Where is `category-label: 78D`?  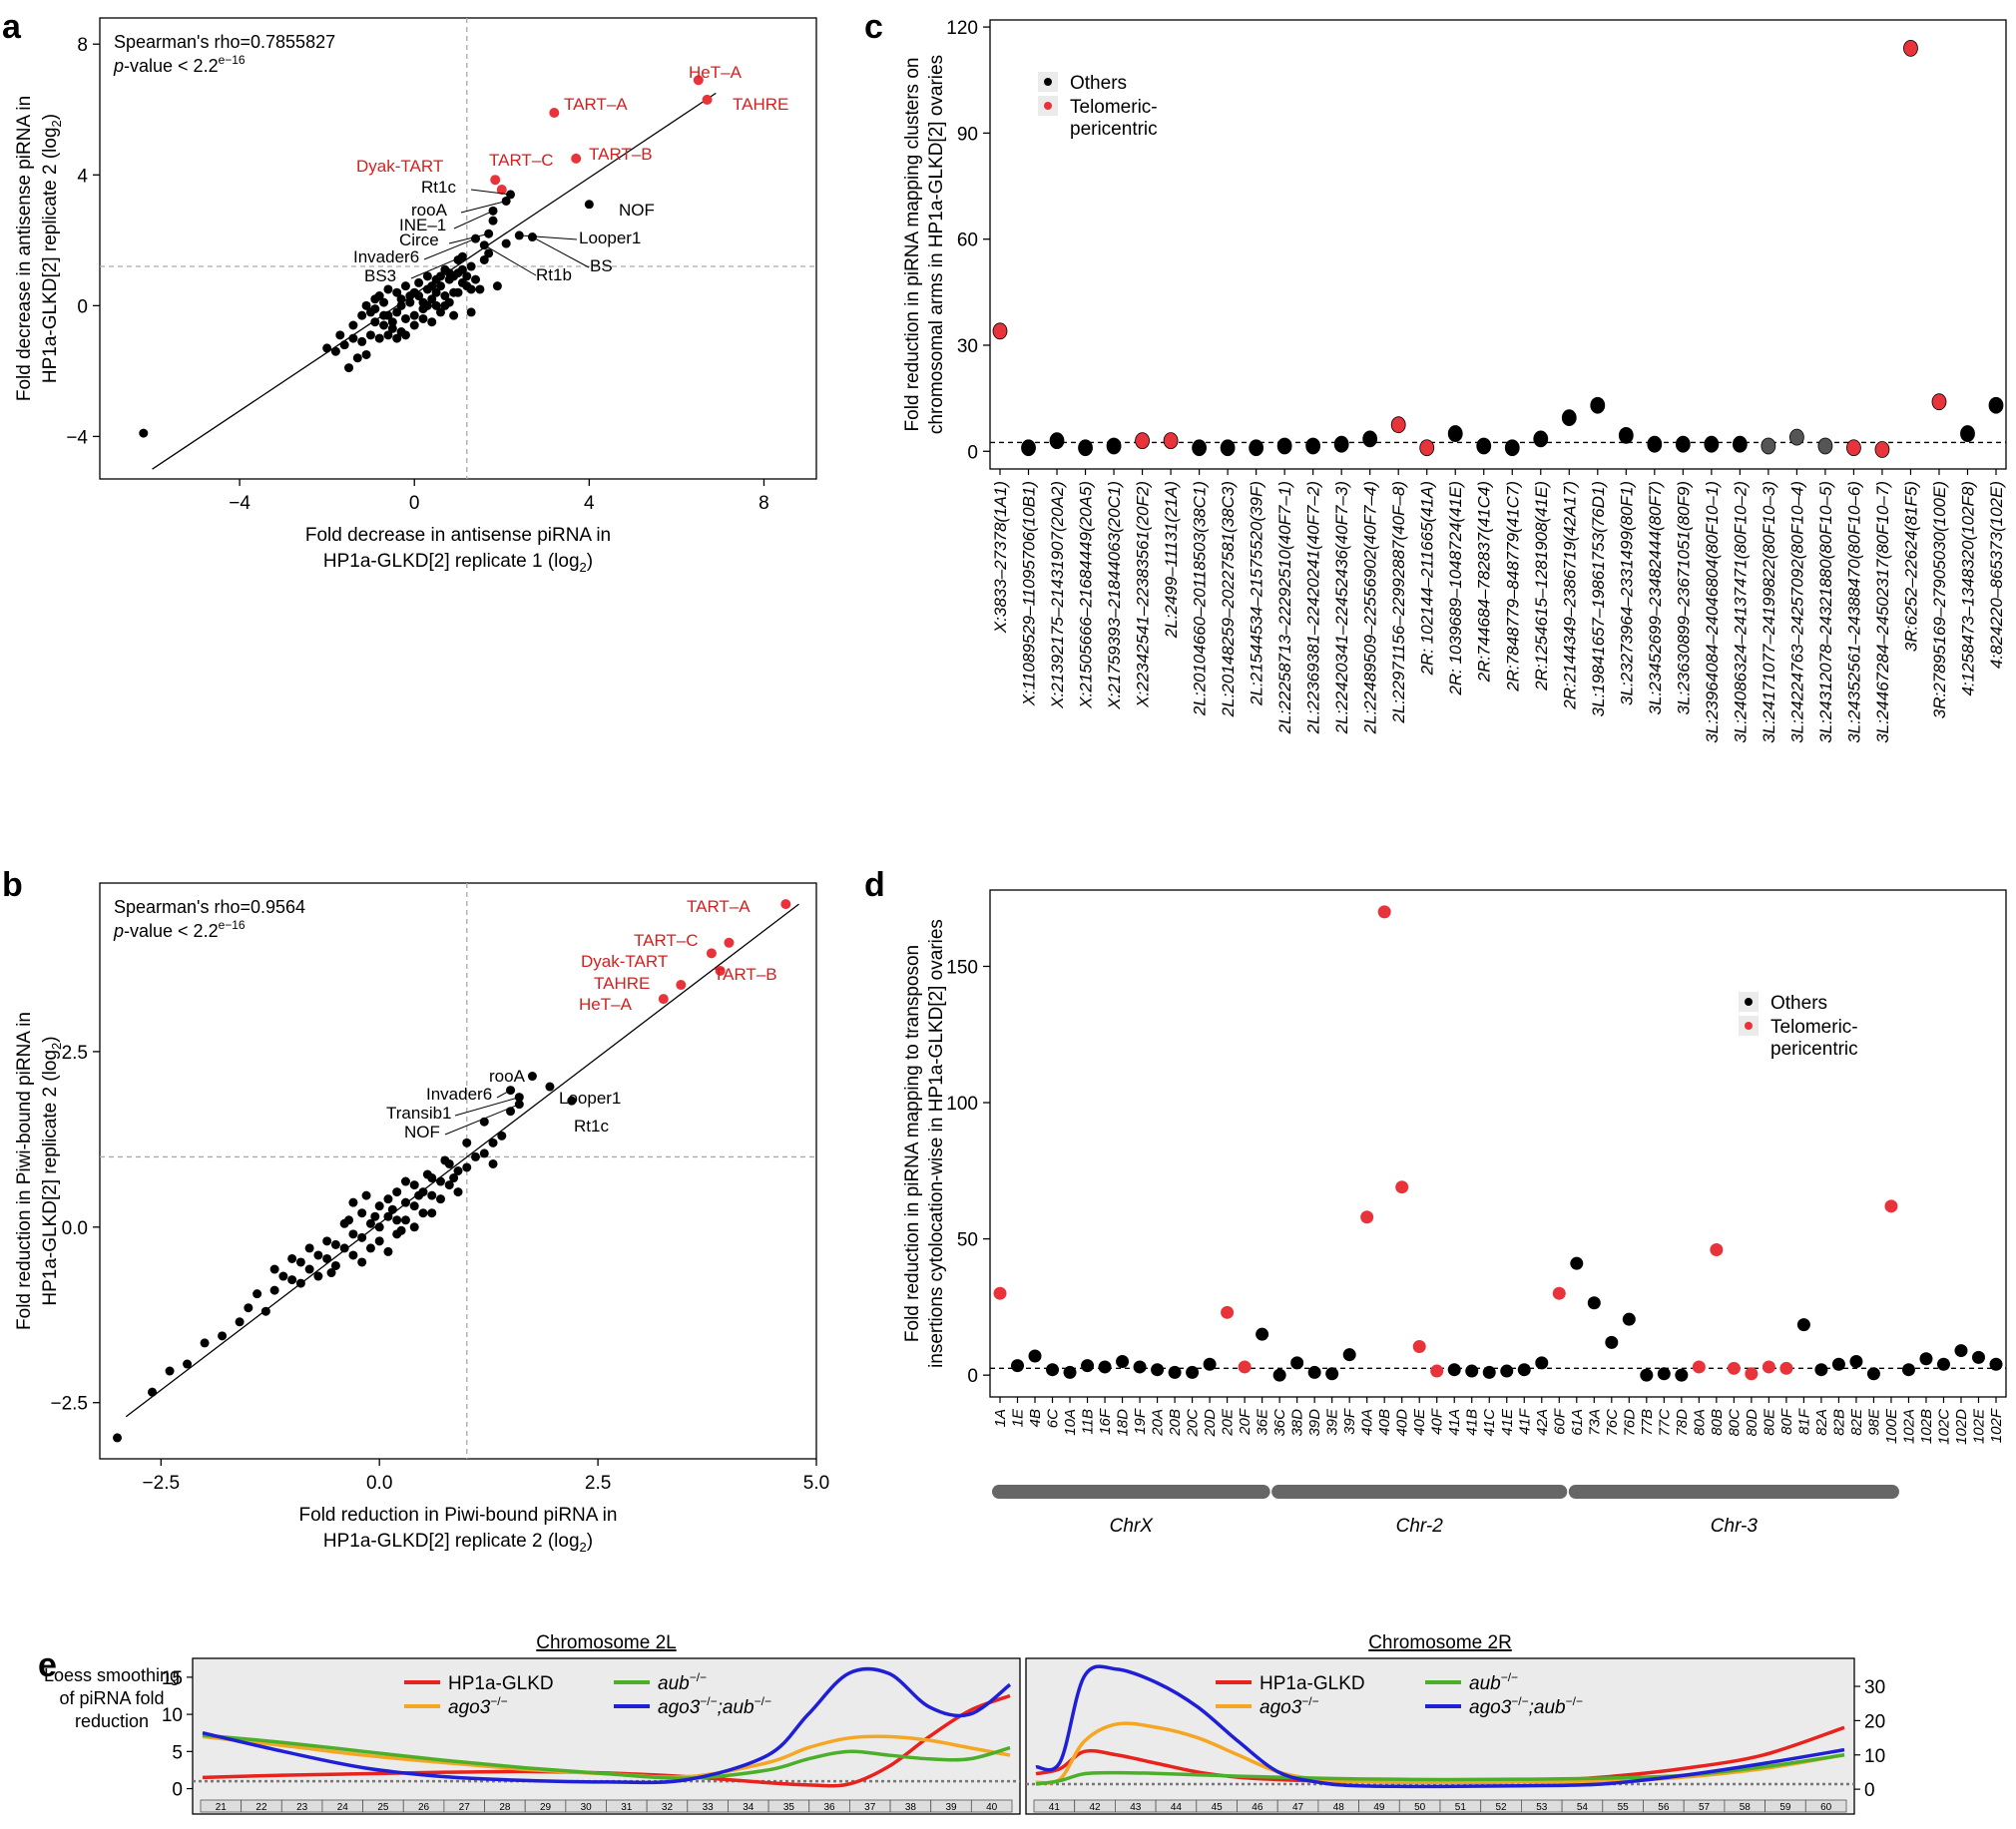 category-label: 78D is located at coordinates (1682, 1423).